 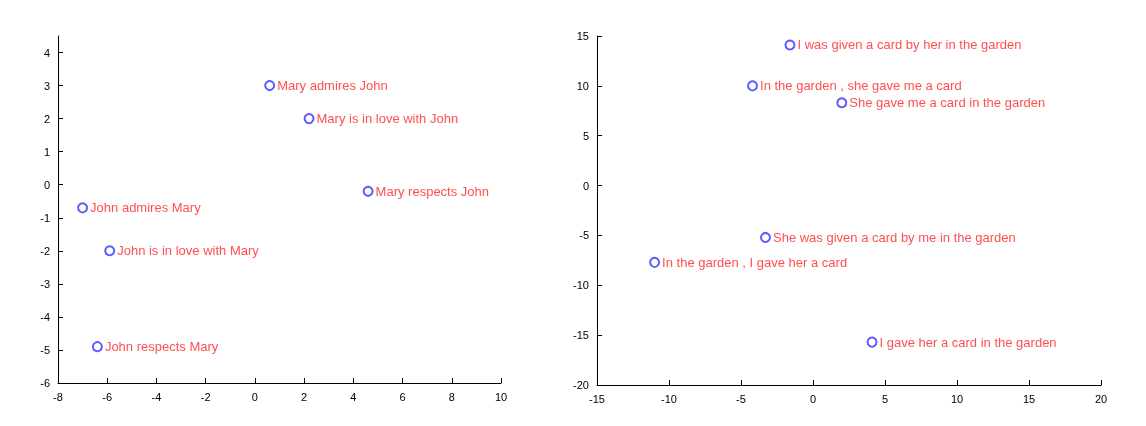 What do you see at coordinates (146, 208) in the screenshot?
I see `data-label: John admires Mary` at bounding box center [146, 208].